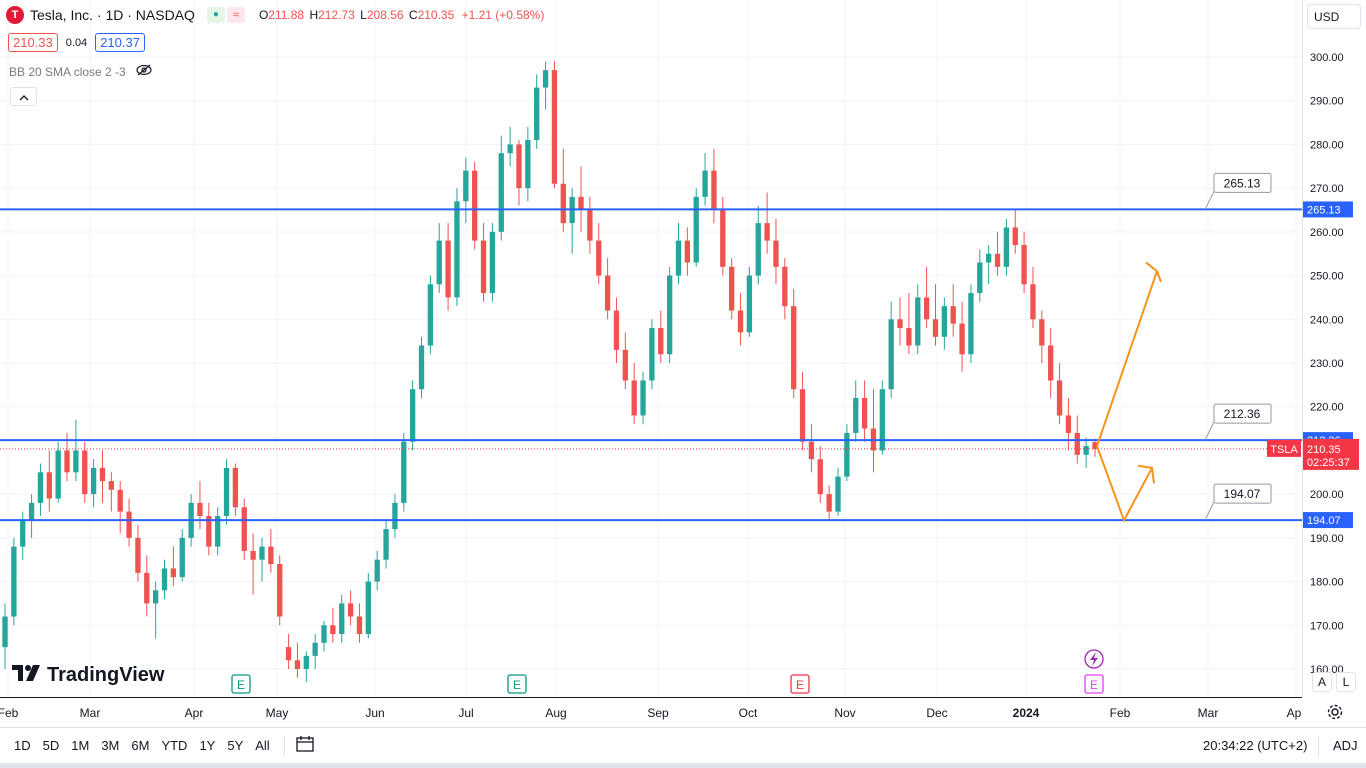 The image size is (1366, 768). I want to click on low-value: 208.56, so click(385, 15).